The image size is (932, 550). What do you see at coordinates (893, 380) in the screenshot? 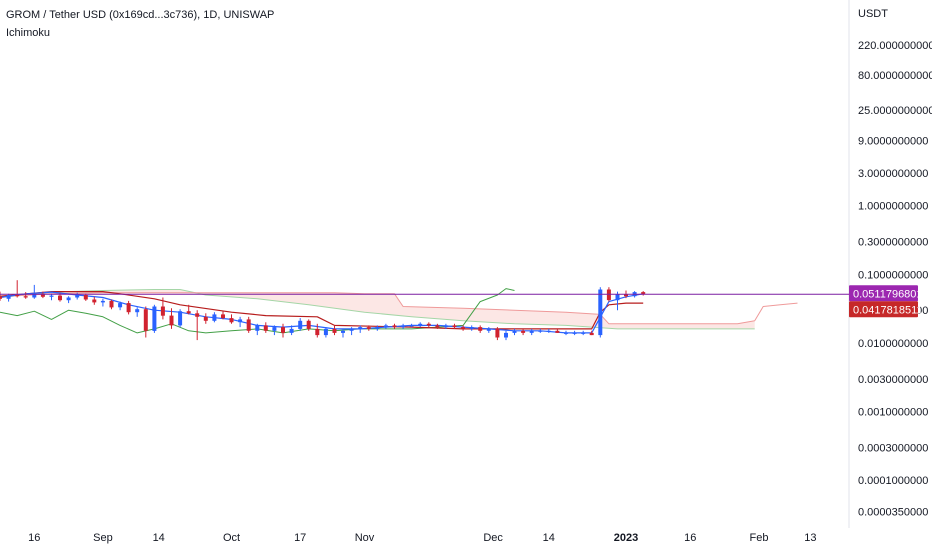
I see `price-tick-label: 0.0030000000` at bounding box center [893, 380].